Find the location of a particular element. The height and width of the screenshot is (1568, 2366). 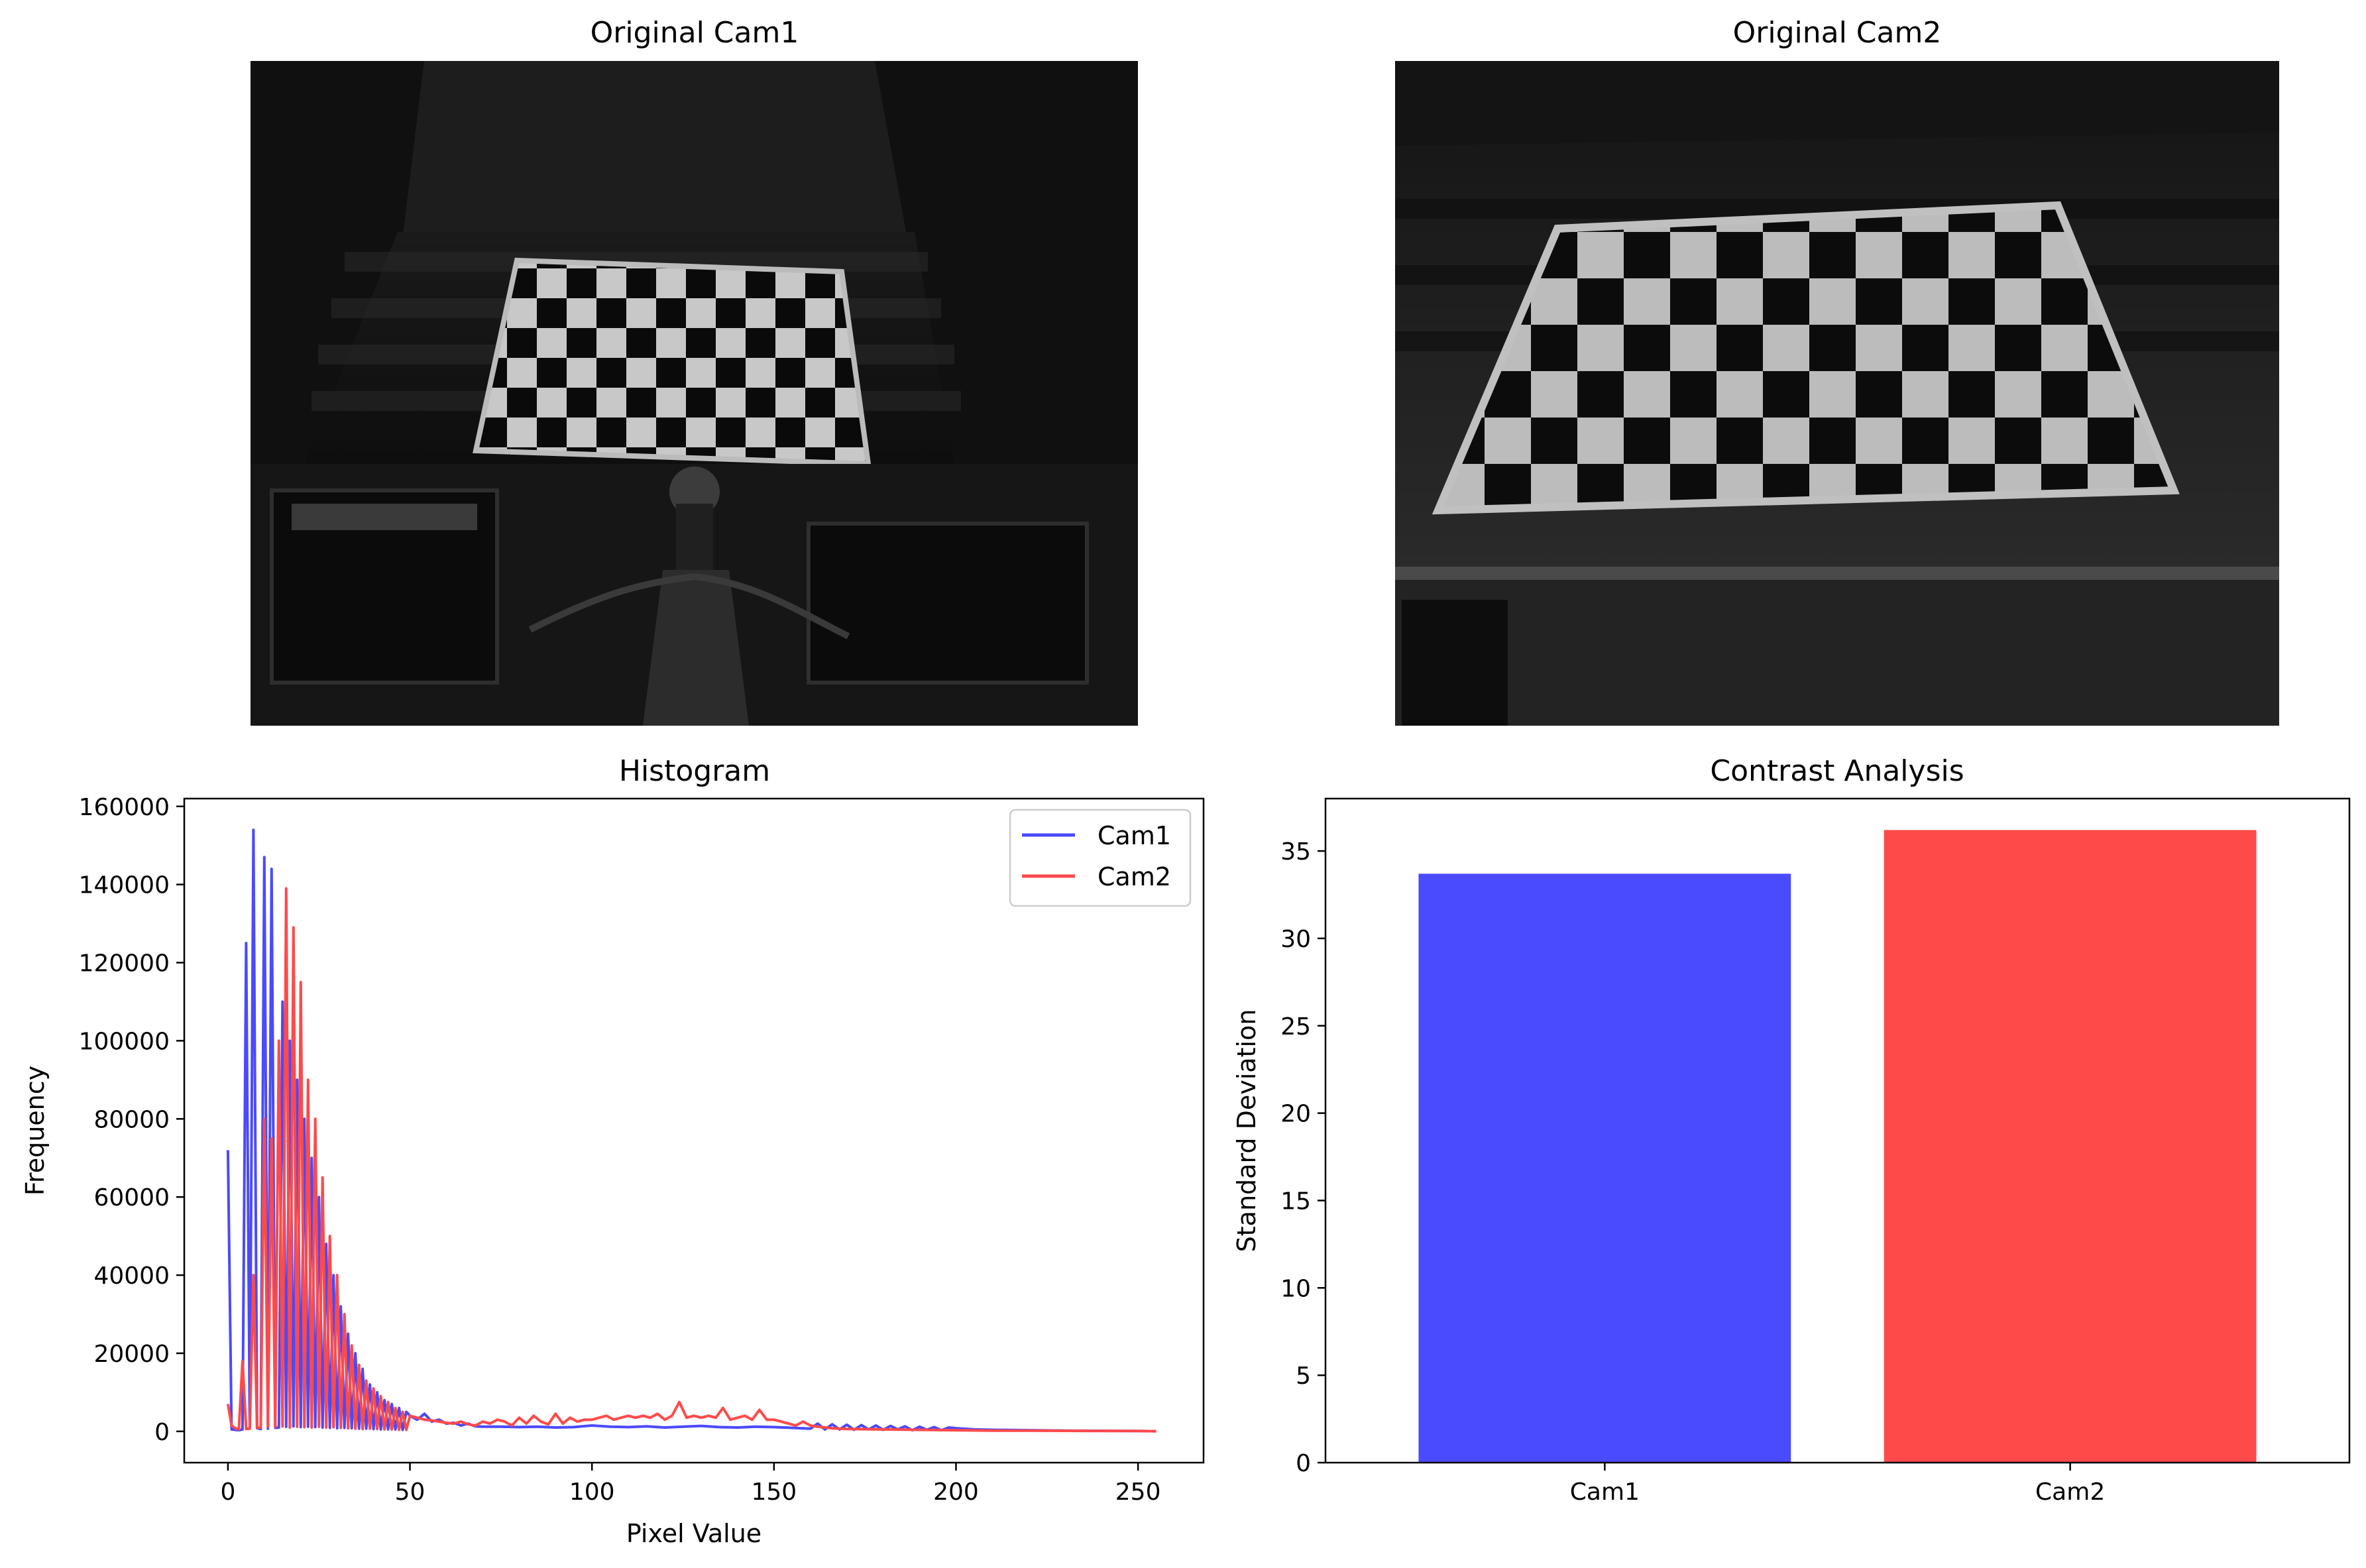

cam1-checkerboard is located at coordinates (672, 362).